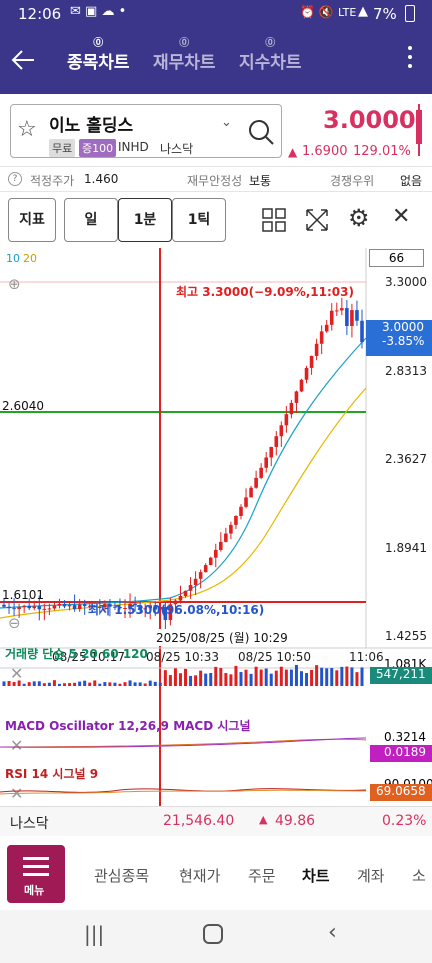 The width and height of the screenshot is (432, 963). I want to click on system-nav-bar: ||| ‹, so click(216, 936).